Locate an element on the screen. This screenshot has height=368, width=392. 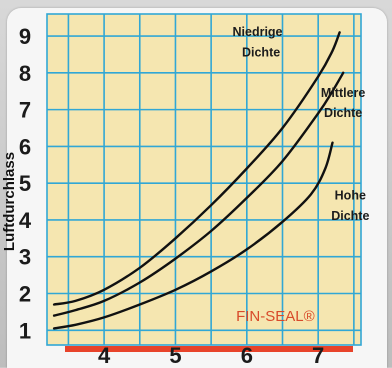
curve-annotation: Mittlere is located at coordinates (343, 93).